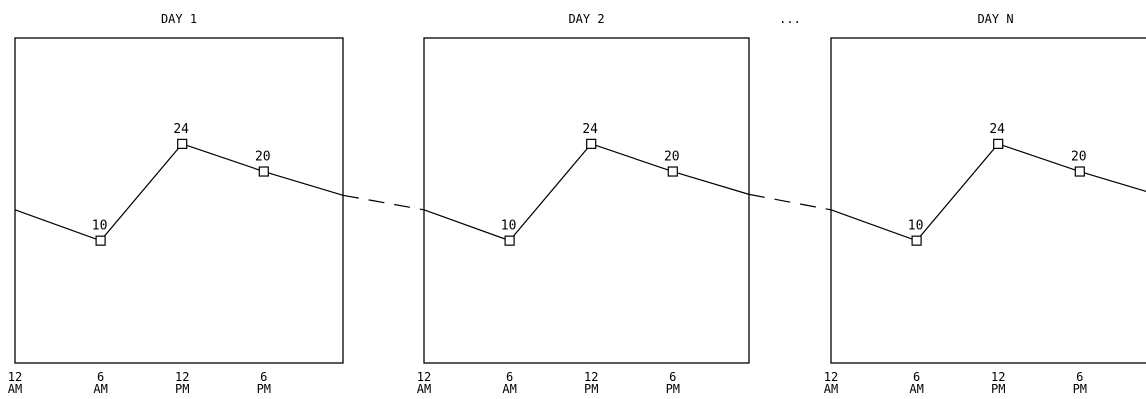 This screenshot has width=1146, height=399. Describe the element at coordinates (995, 19) in the screenshot. I see `panel-title-3: DAY N` at that location.